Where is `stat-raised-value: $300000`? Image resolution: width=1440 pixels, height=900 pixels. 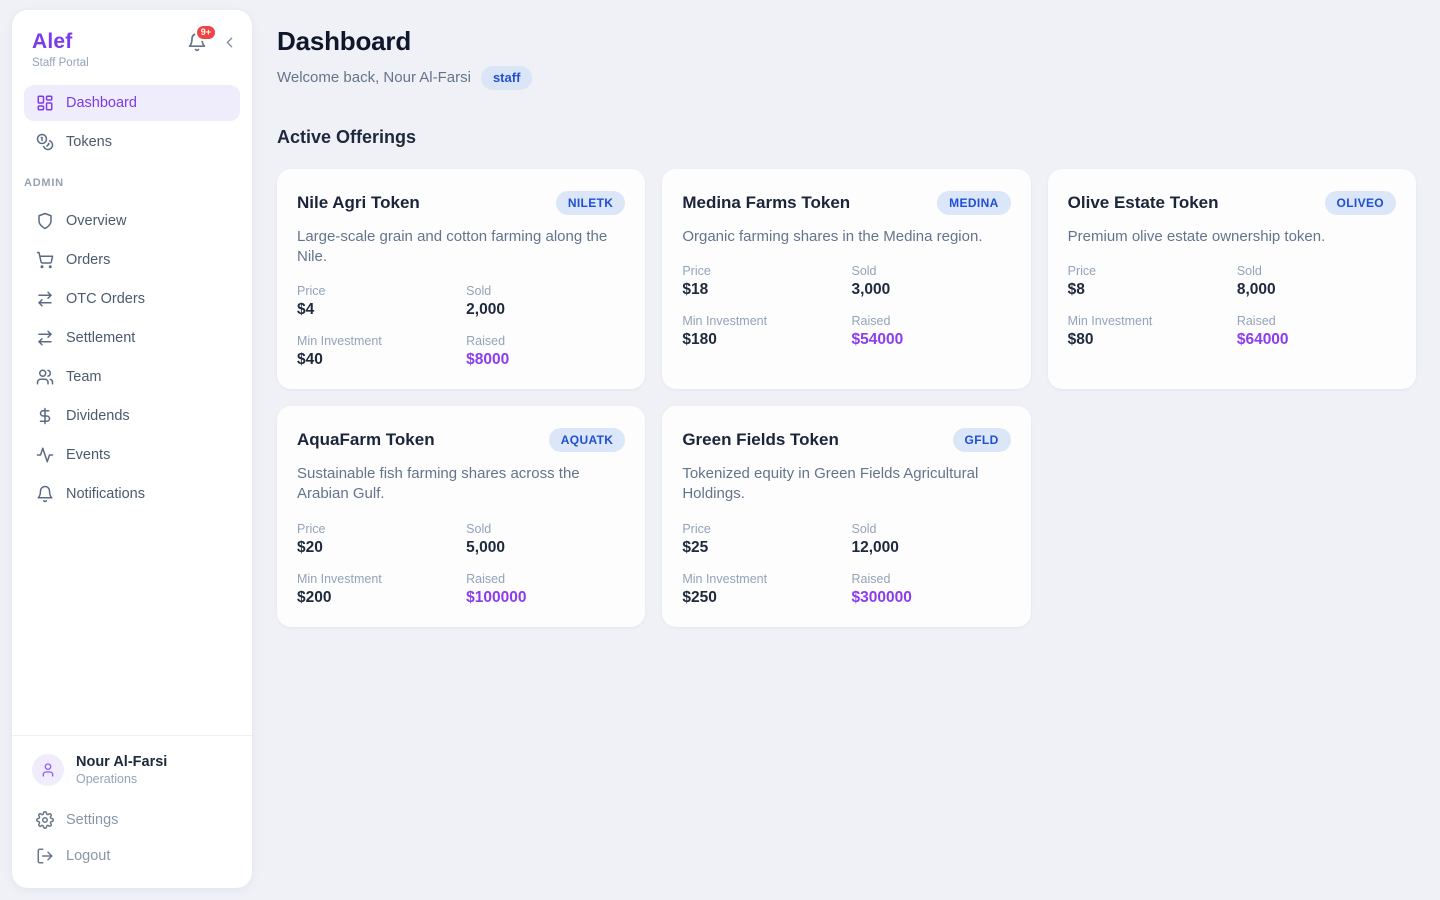 stat-raised-value: $300000 is located at coordinates (881, 597).